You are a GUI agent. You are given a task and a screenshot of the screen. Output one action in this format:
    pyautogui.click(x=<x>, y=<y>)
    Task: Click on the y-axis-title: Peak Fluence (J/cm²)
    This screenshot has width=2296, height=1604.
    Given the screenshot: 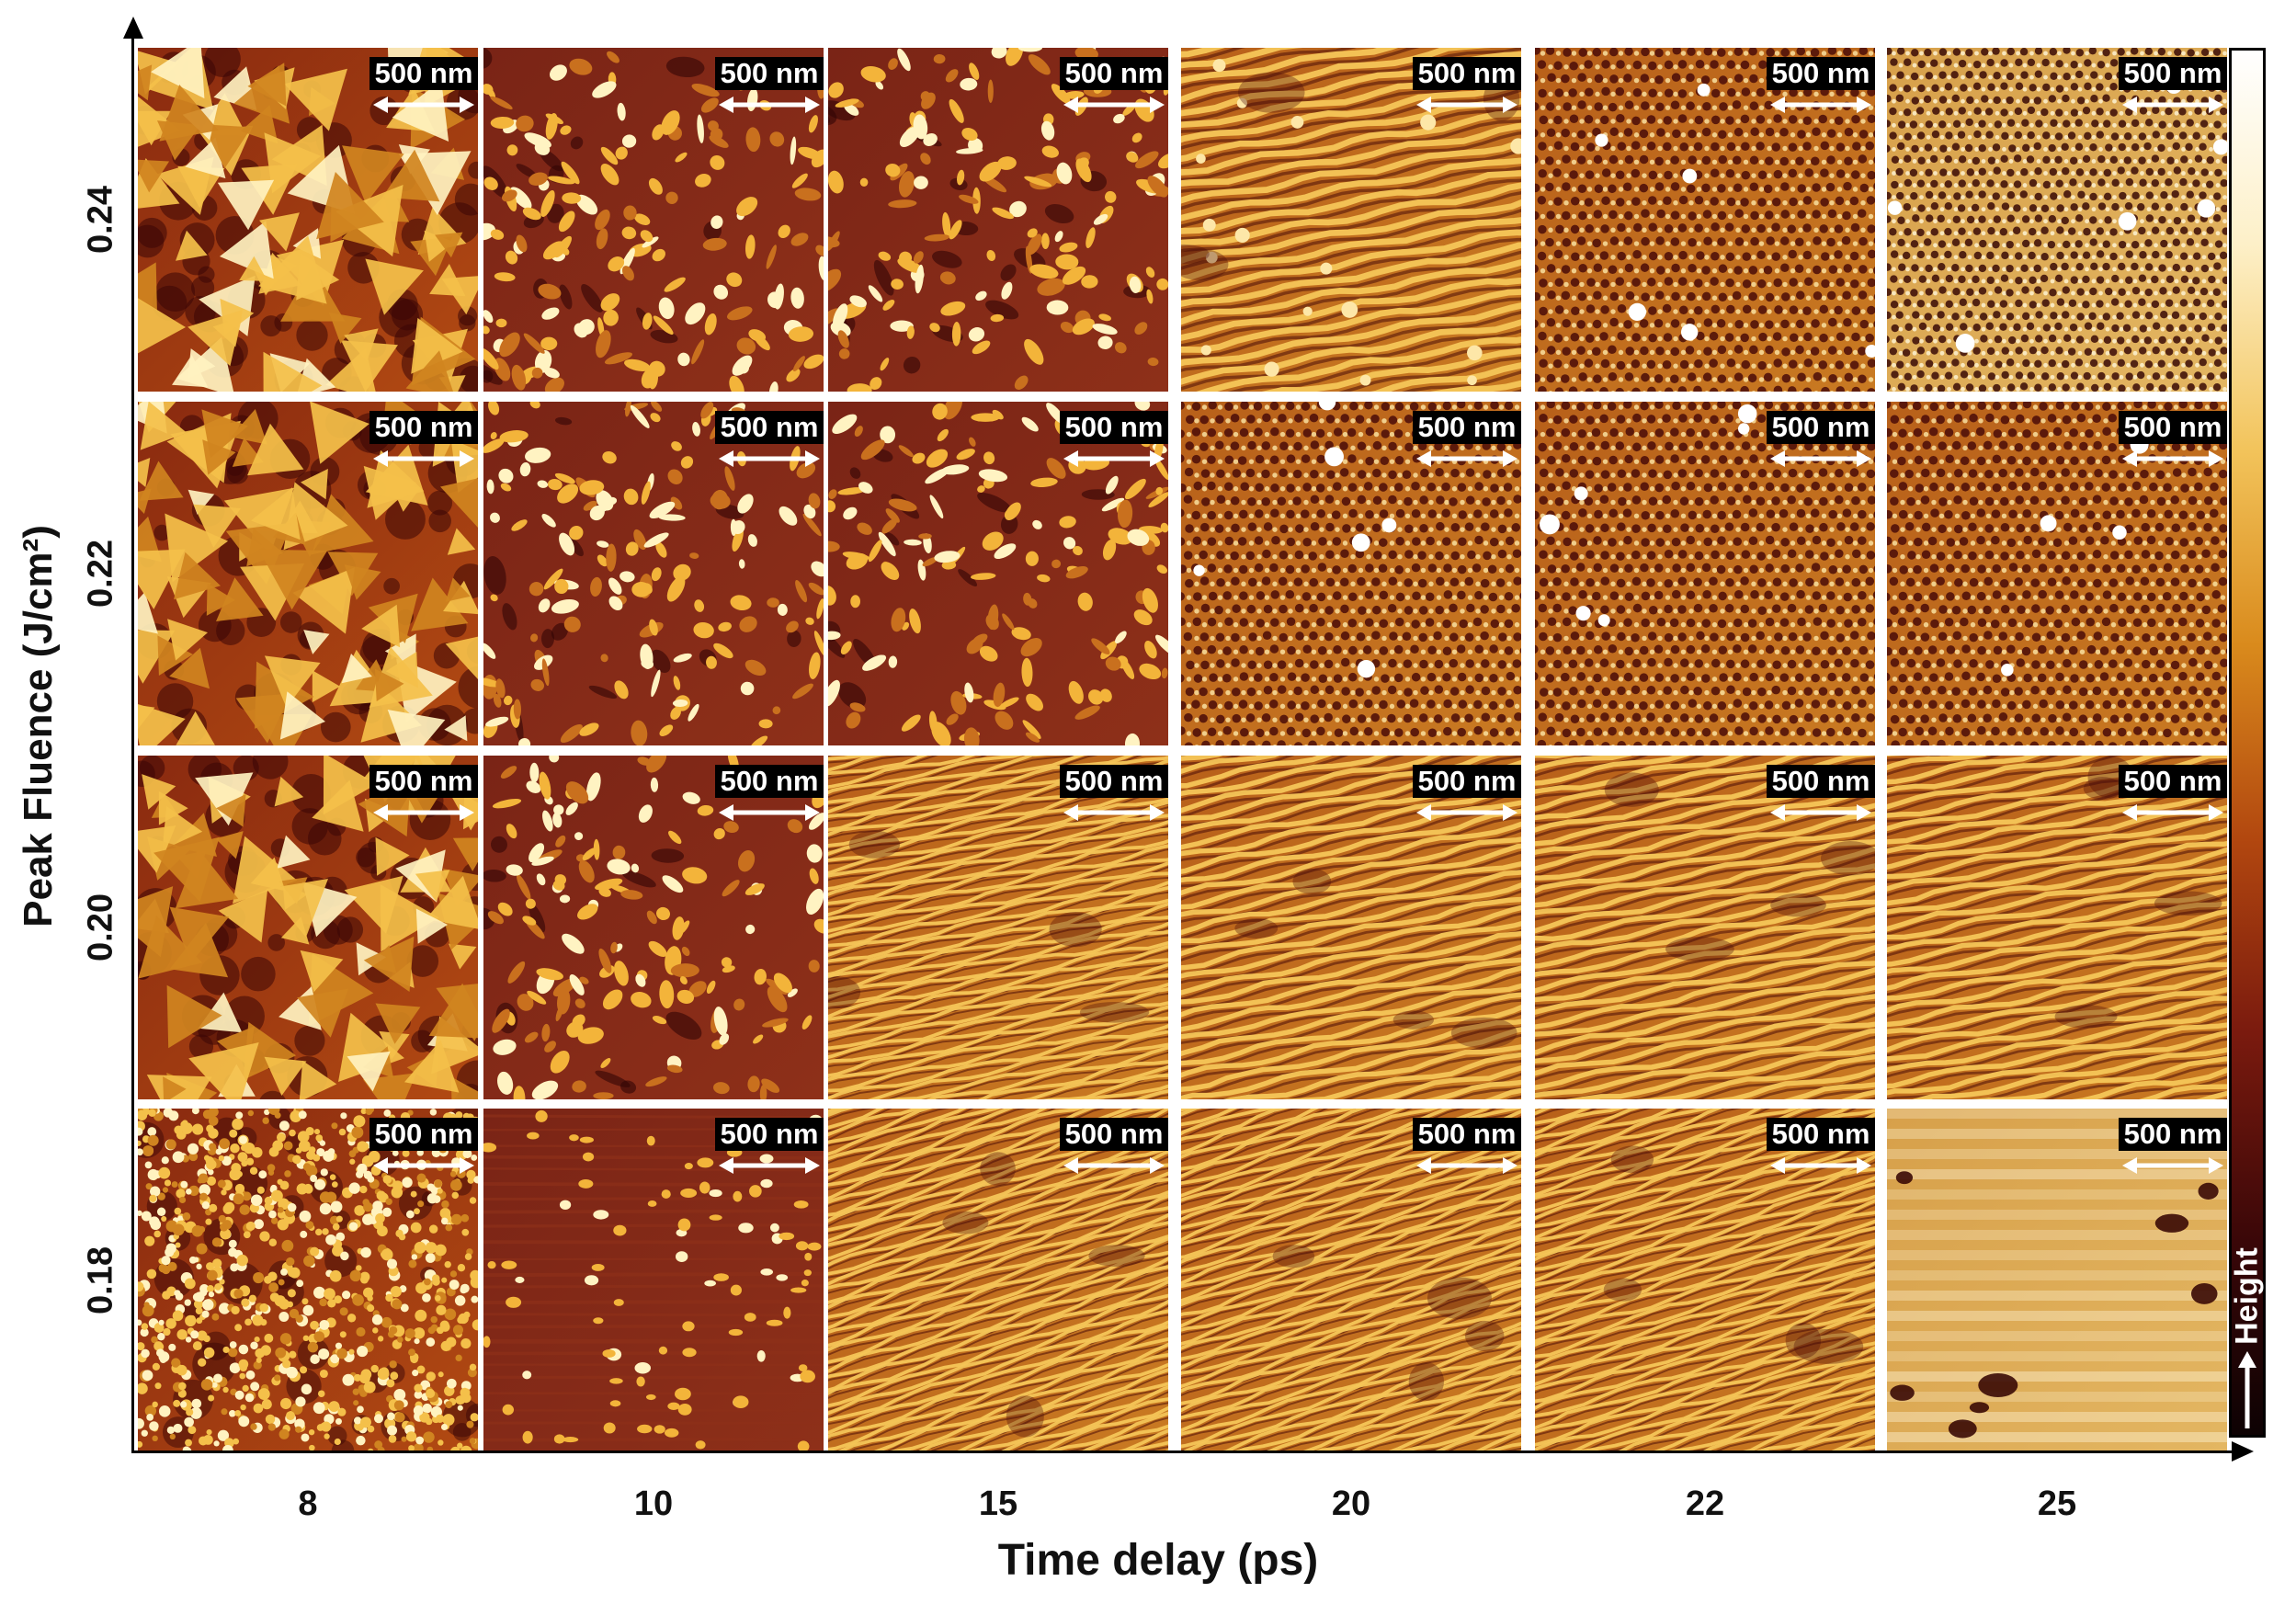 What is the action you would take?
    pyautogui.click(x=38, y=726)
    